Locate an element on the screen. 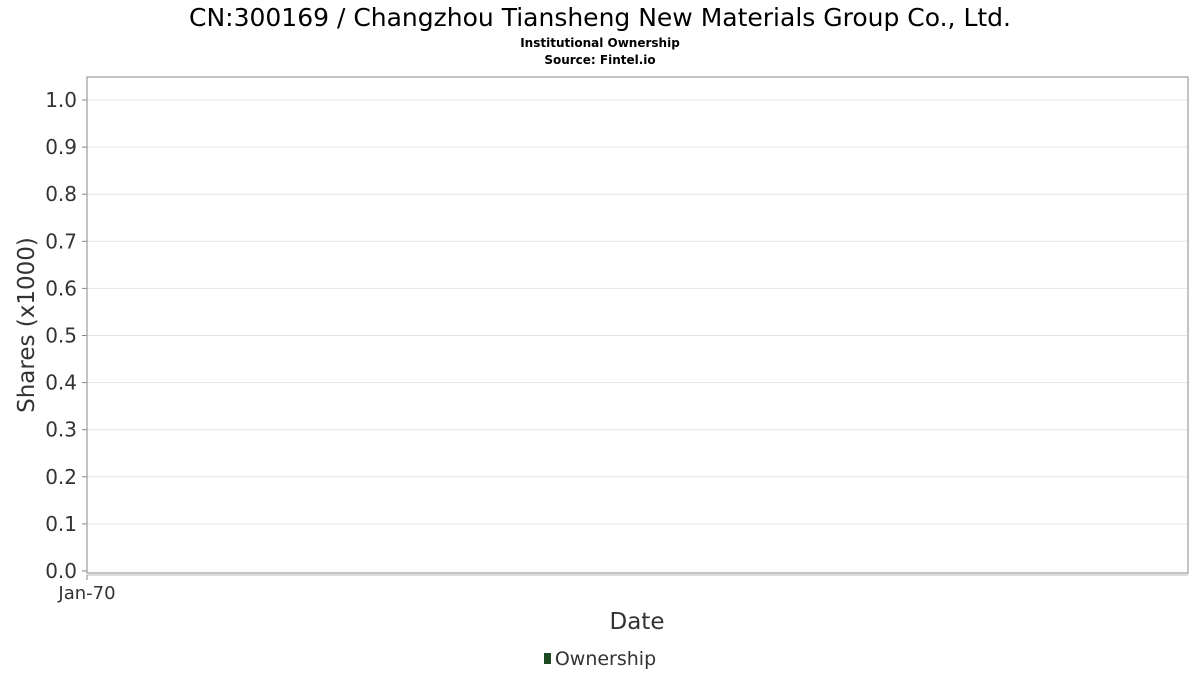  y-tick-label: 0.8 is located at coordinates (61, 194).